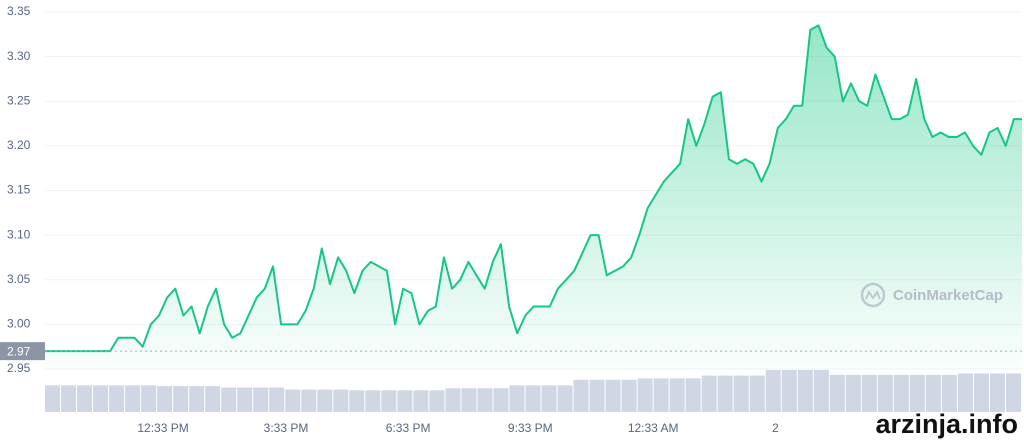  Describe the element at coordinates (19, 324) in the screenshot. I see `y-tick-label: 3.00` at that location.